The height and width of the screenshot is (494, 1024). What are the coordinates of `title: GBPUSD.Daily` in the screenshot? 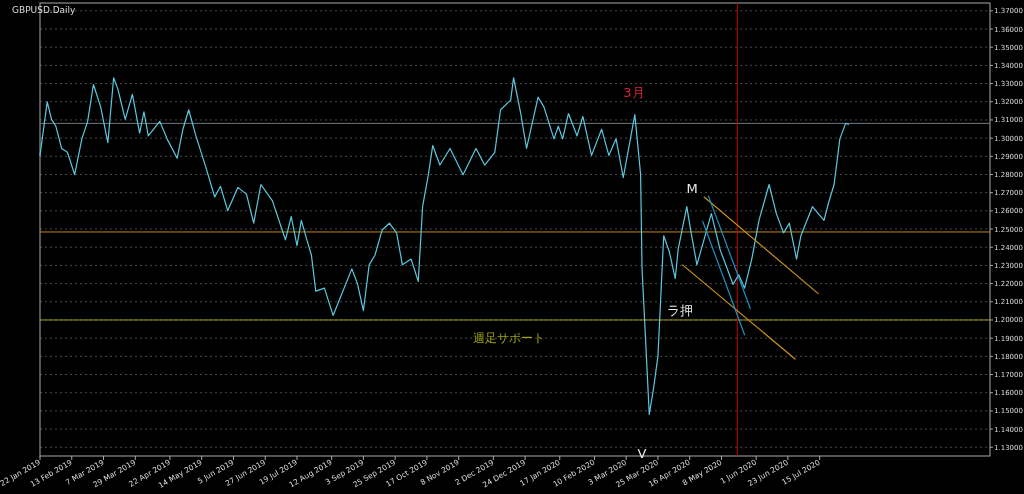 It's located at (44, 10).